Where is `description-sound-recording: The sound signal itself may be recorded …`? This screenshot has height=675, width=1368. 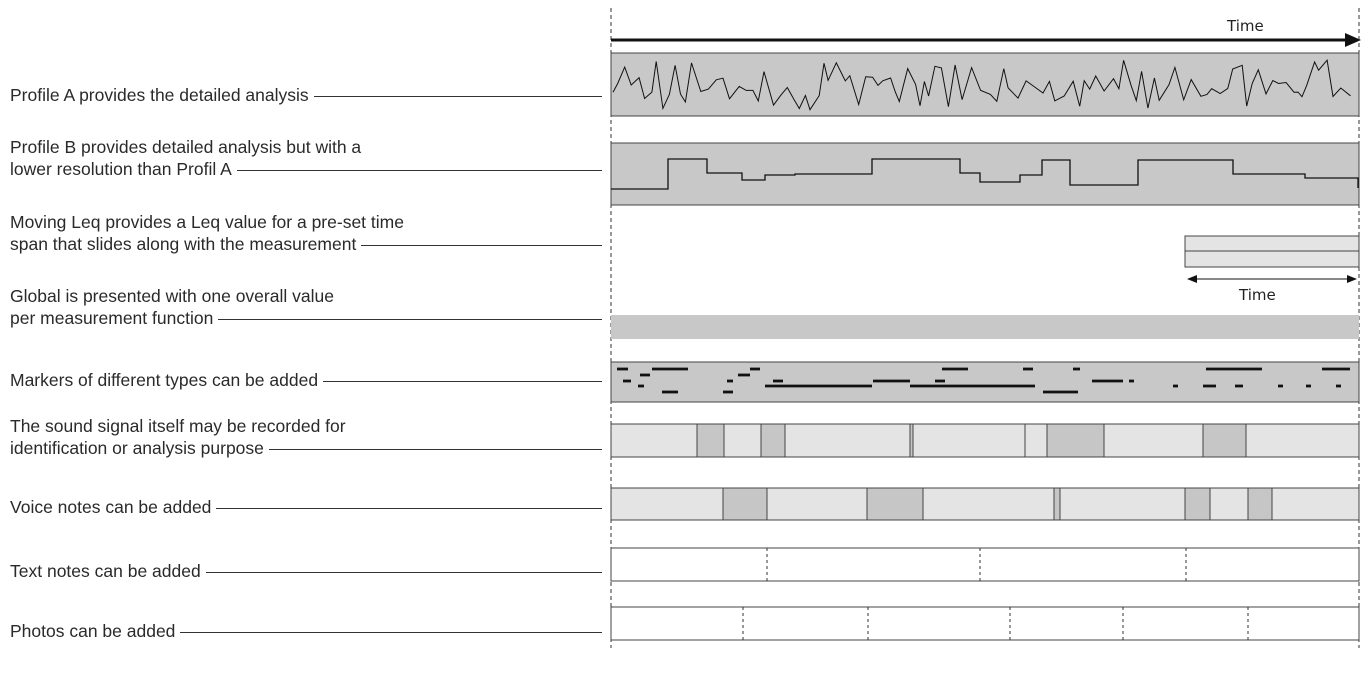 description-sound-recording: The sound signal itself may be recorded … is located at coordinates (306, 437).